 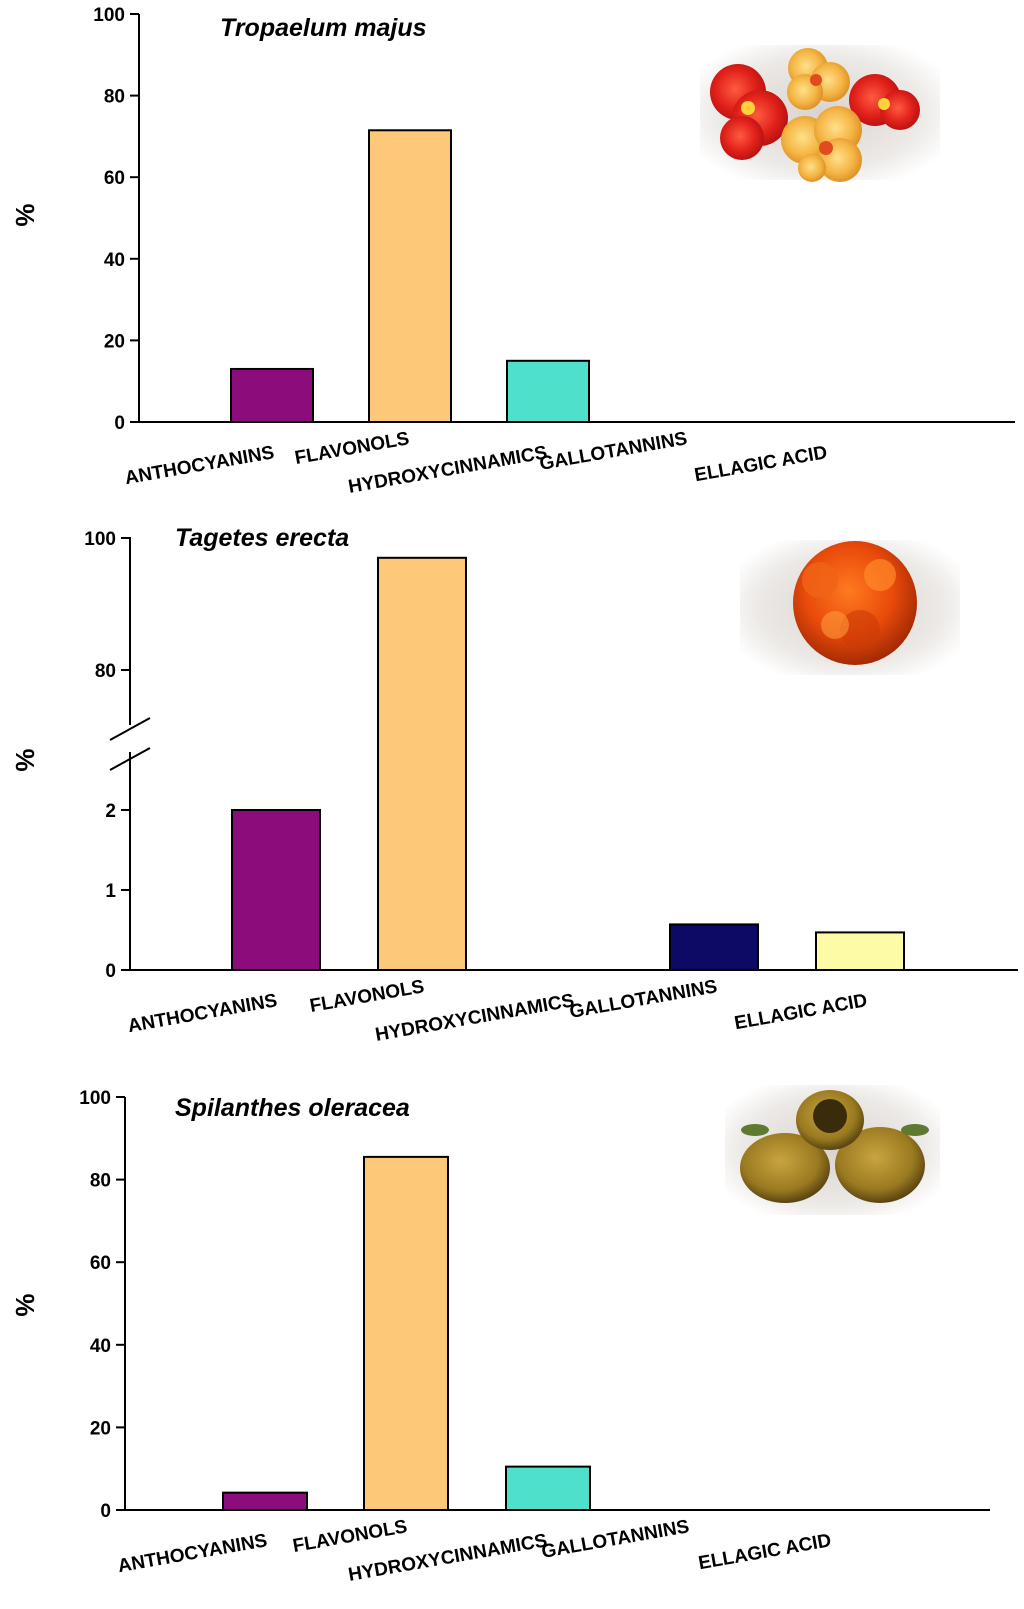 What do you see at coordinates (110, 811) in the screenshot?
I see `y-tick-label: 2` at bounding box center [110, 811].